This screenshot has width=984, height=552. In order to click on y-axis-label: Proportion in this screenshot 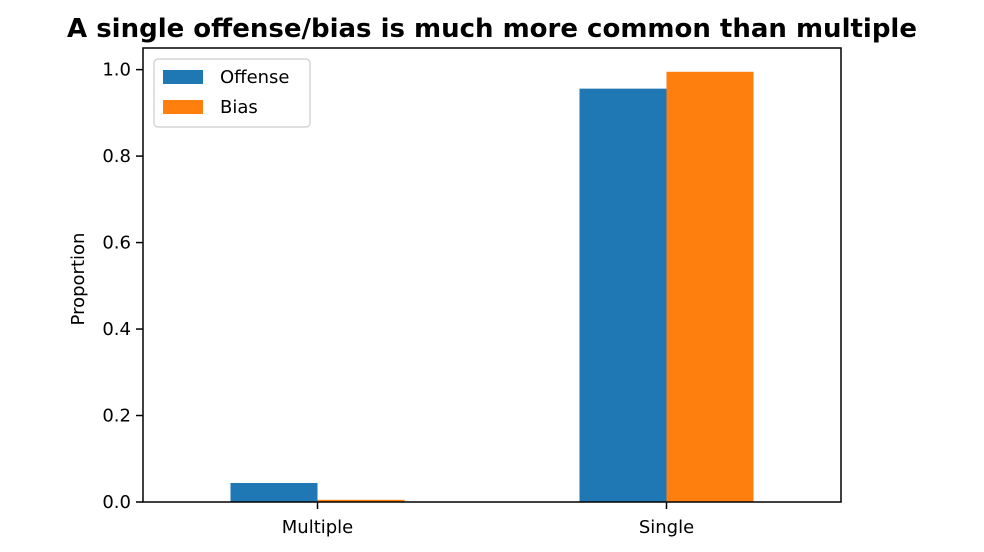, I will do `click(78, 279)`.